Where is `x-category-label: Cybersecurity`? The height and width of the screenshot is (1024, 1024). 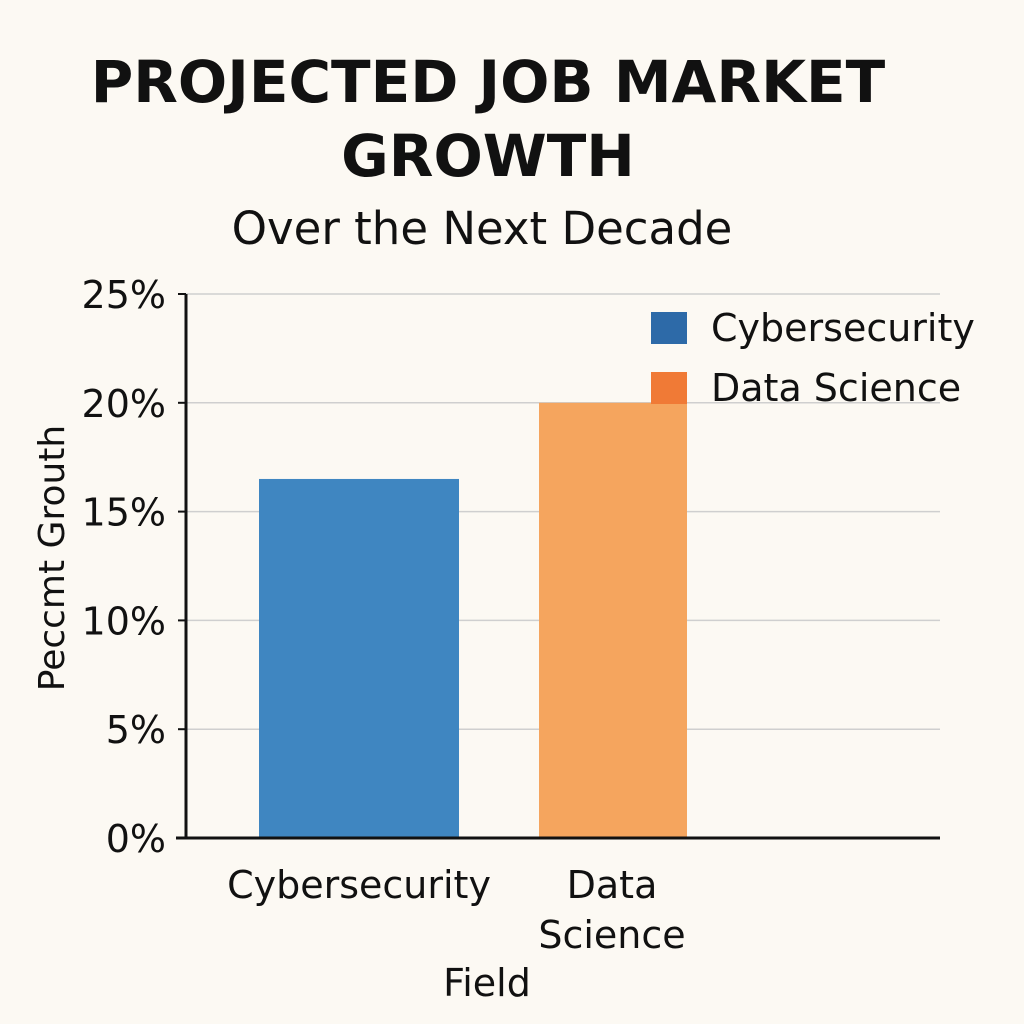
x-category-label: Cybersecurity is located at coordinates (359, 885).